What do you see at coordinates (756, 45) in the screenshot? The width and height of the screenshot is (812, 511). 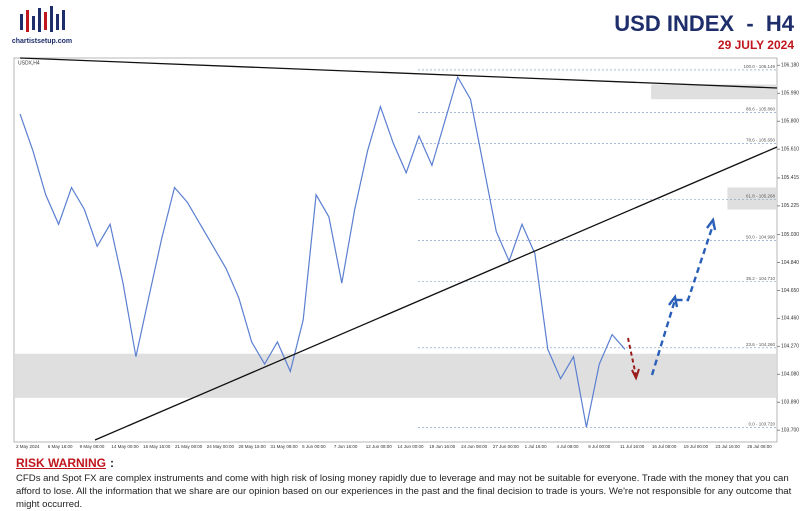 I see `date: 29 JULY 2024` at bounding box center [756, 45].